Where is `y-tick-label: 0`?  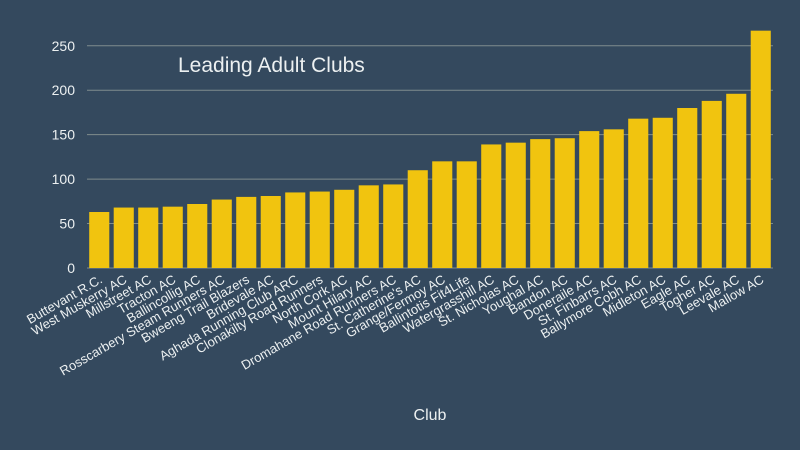
y-tick-label: 0 is located at coordinates (71, 268).